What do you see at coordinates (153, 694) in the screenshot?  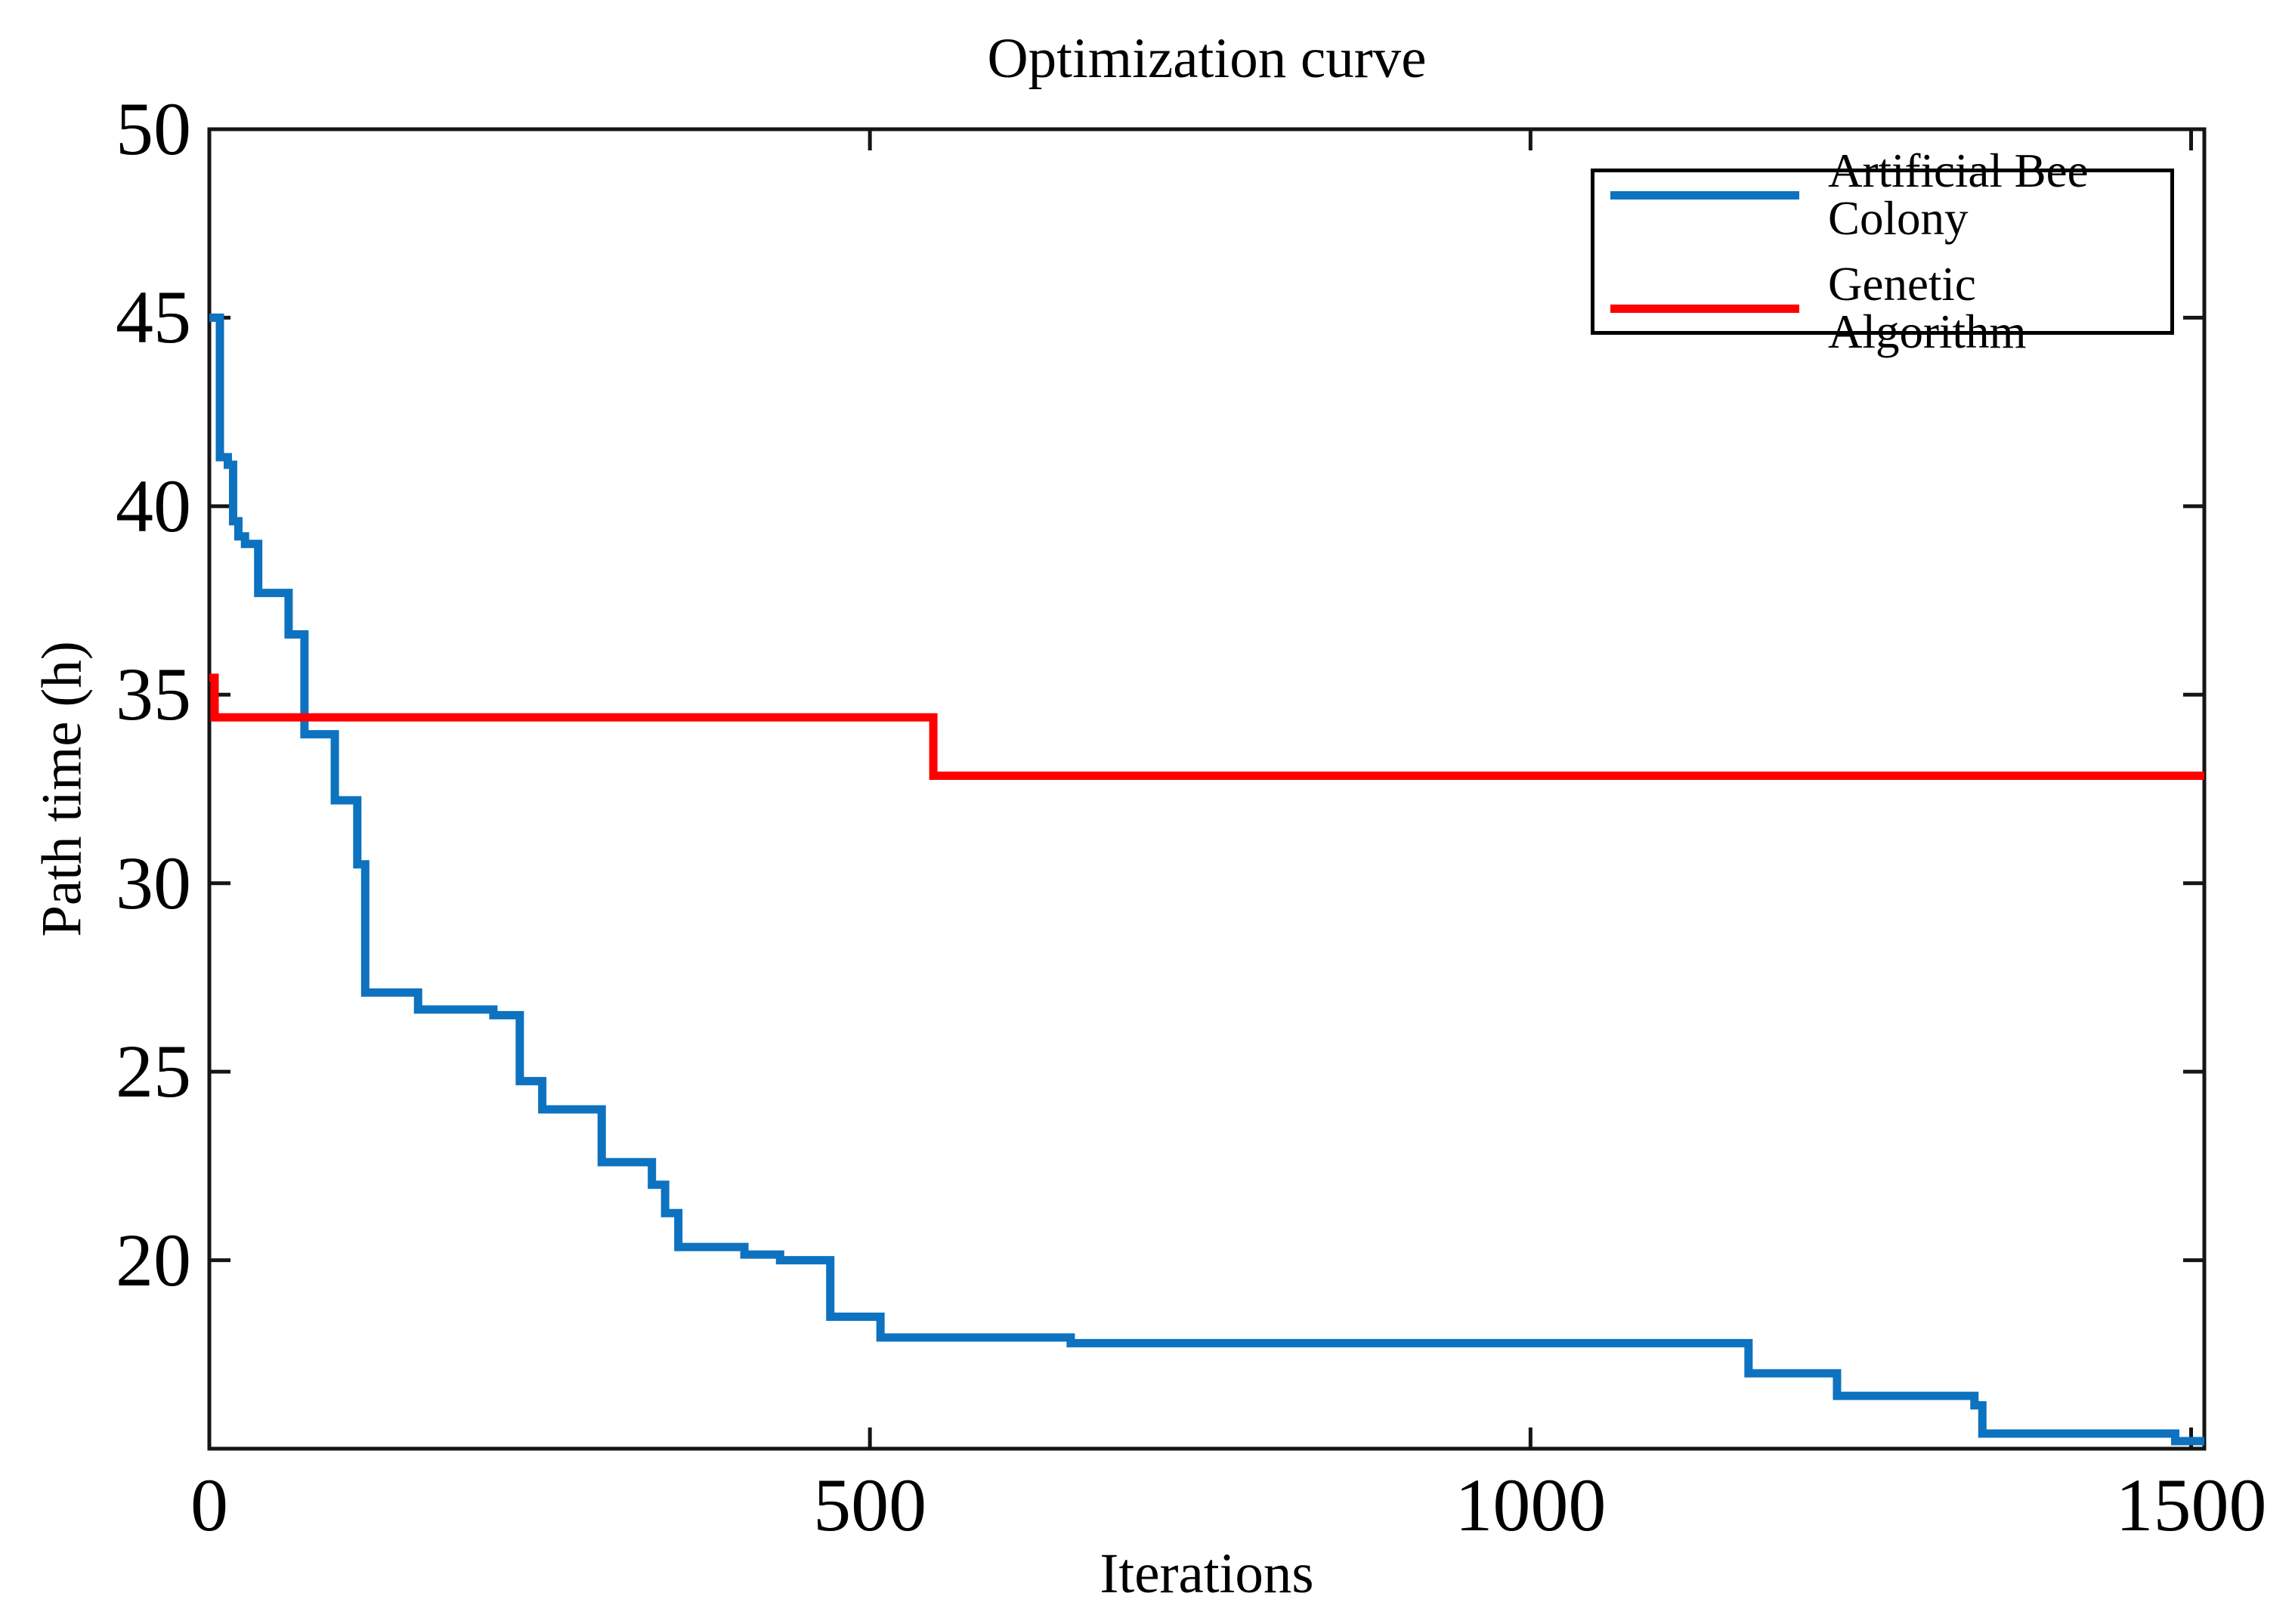 I see `y-tick-label: 35` at bounding box center [153, 694].